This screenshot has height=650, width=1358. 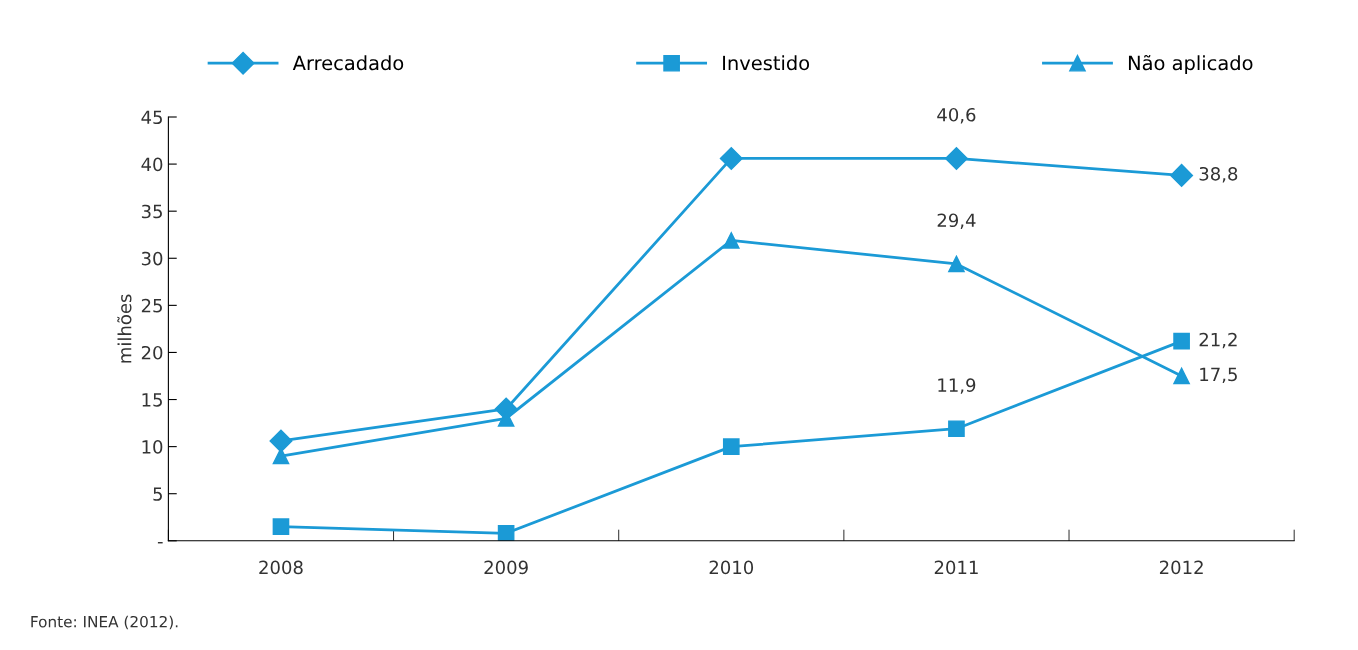 What do you see at coordinates (956, 221) in the screenshot?
I see `data-label: 29,4` at bounding box center [956, 221].